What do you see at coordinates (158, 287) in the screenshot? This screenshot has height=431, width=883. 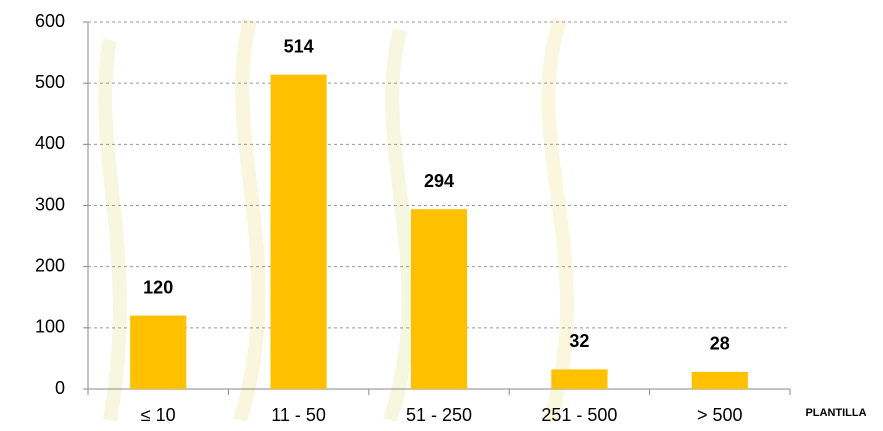 I see `data-label: 120` at bounding box center [158, 287].